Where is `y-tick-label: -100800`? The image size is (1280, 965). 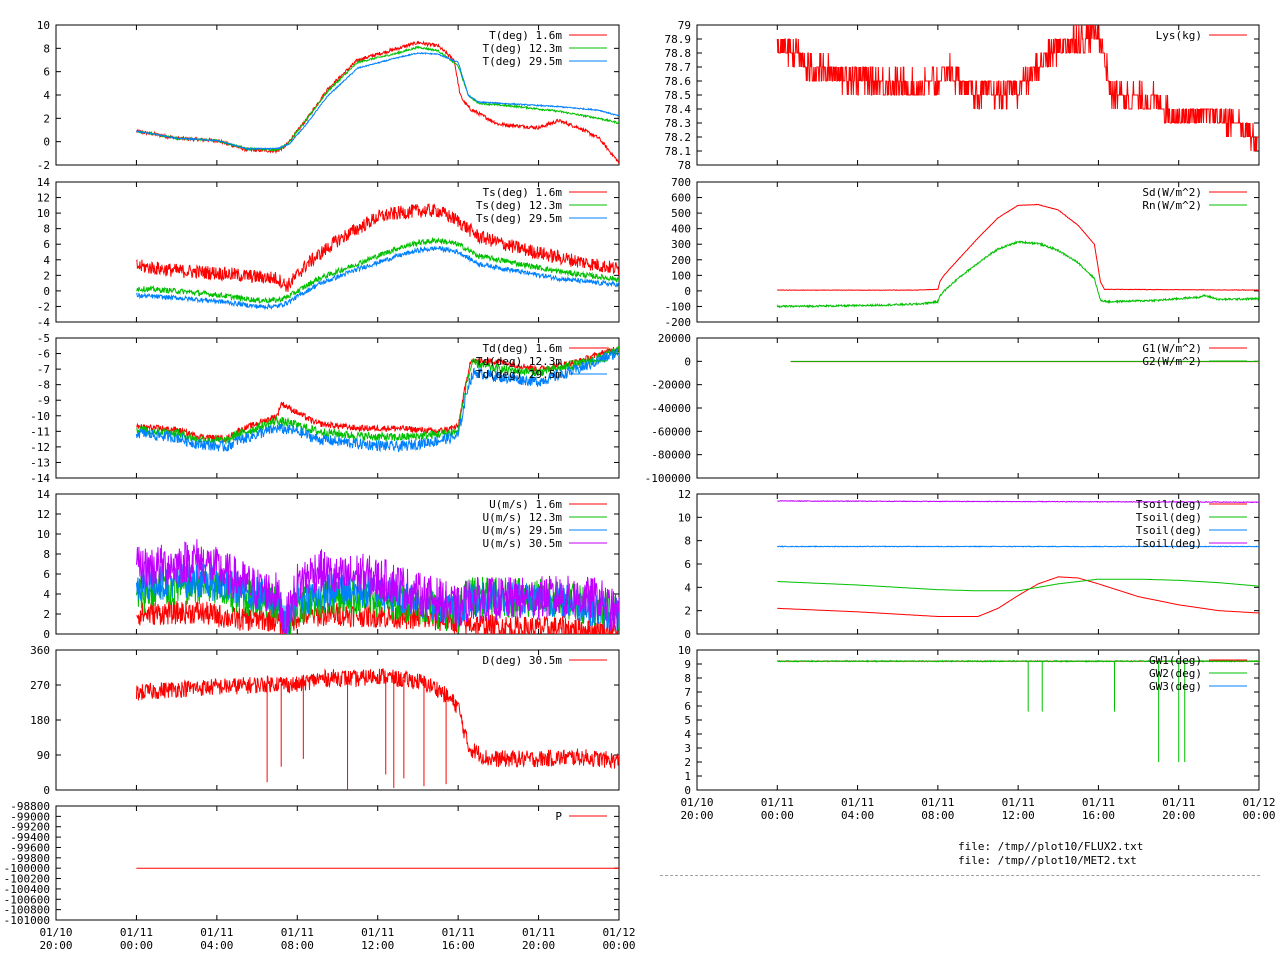 y-tick-label: -100800 is located at coordinates (27, 910).